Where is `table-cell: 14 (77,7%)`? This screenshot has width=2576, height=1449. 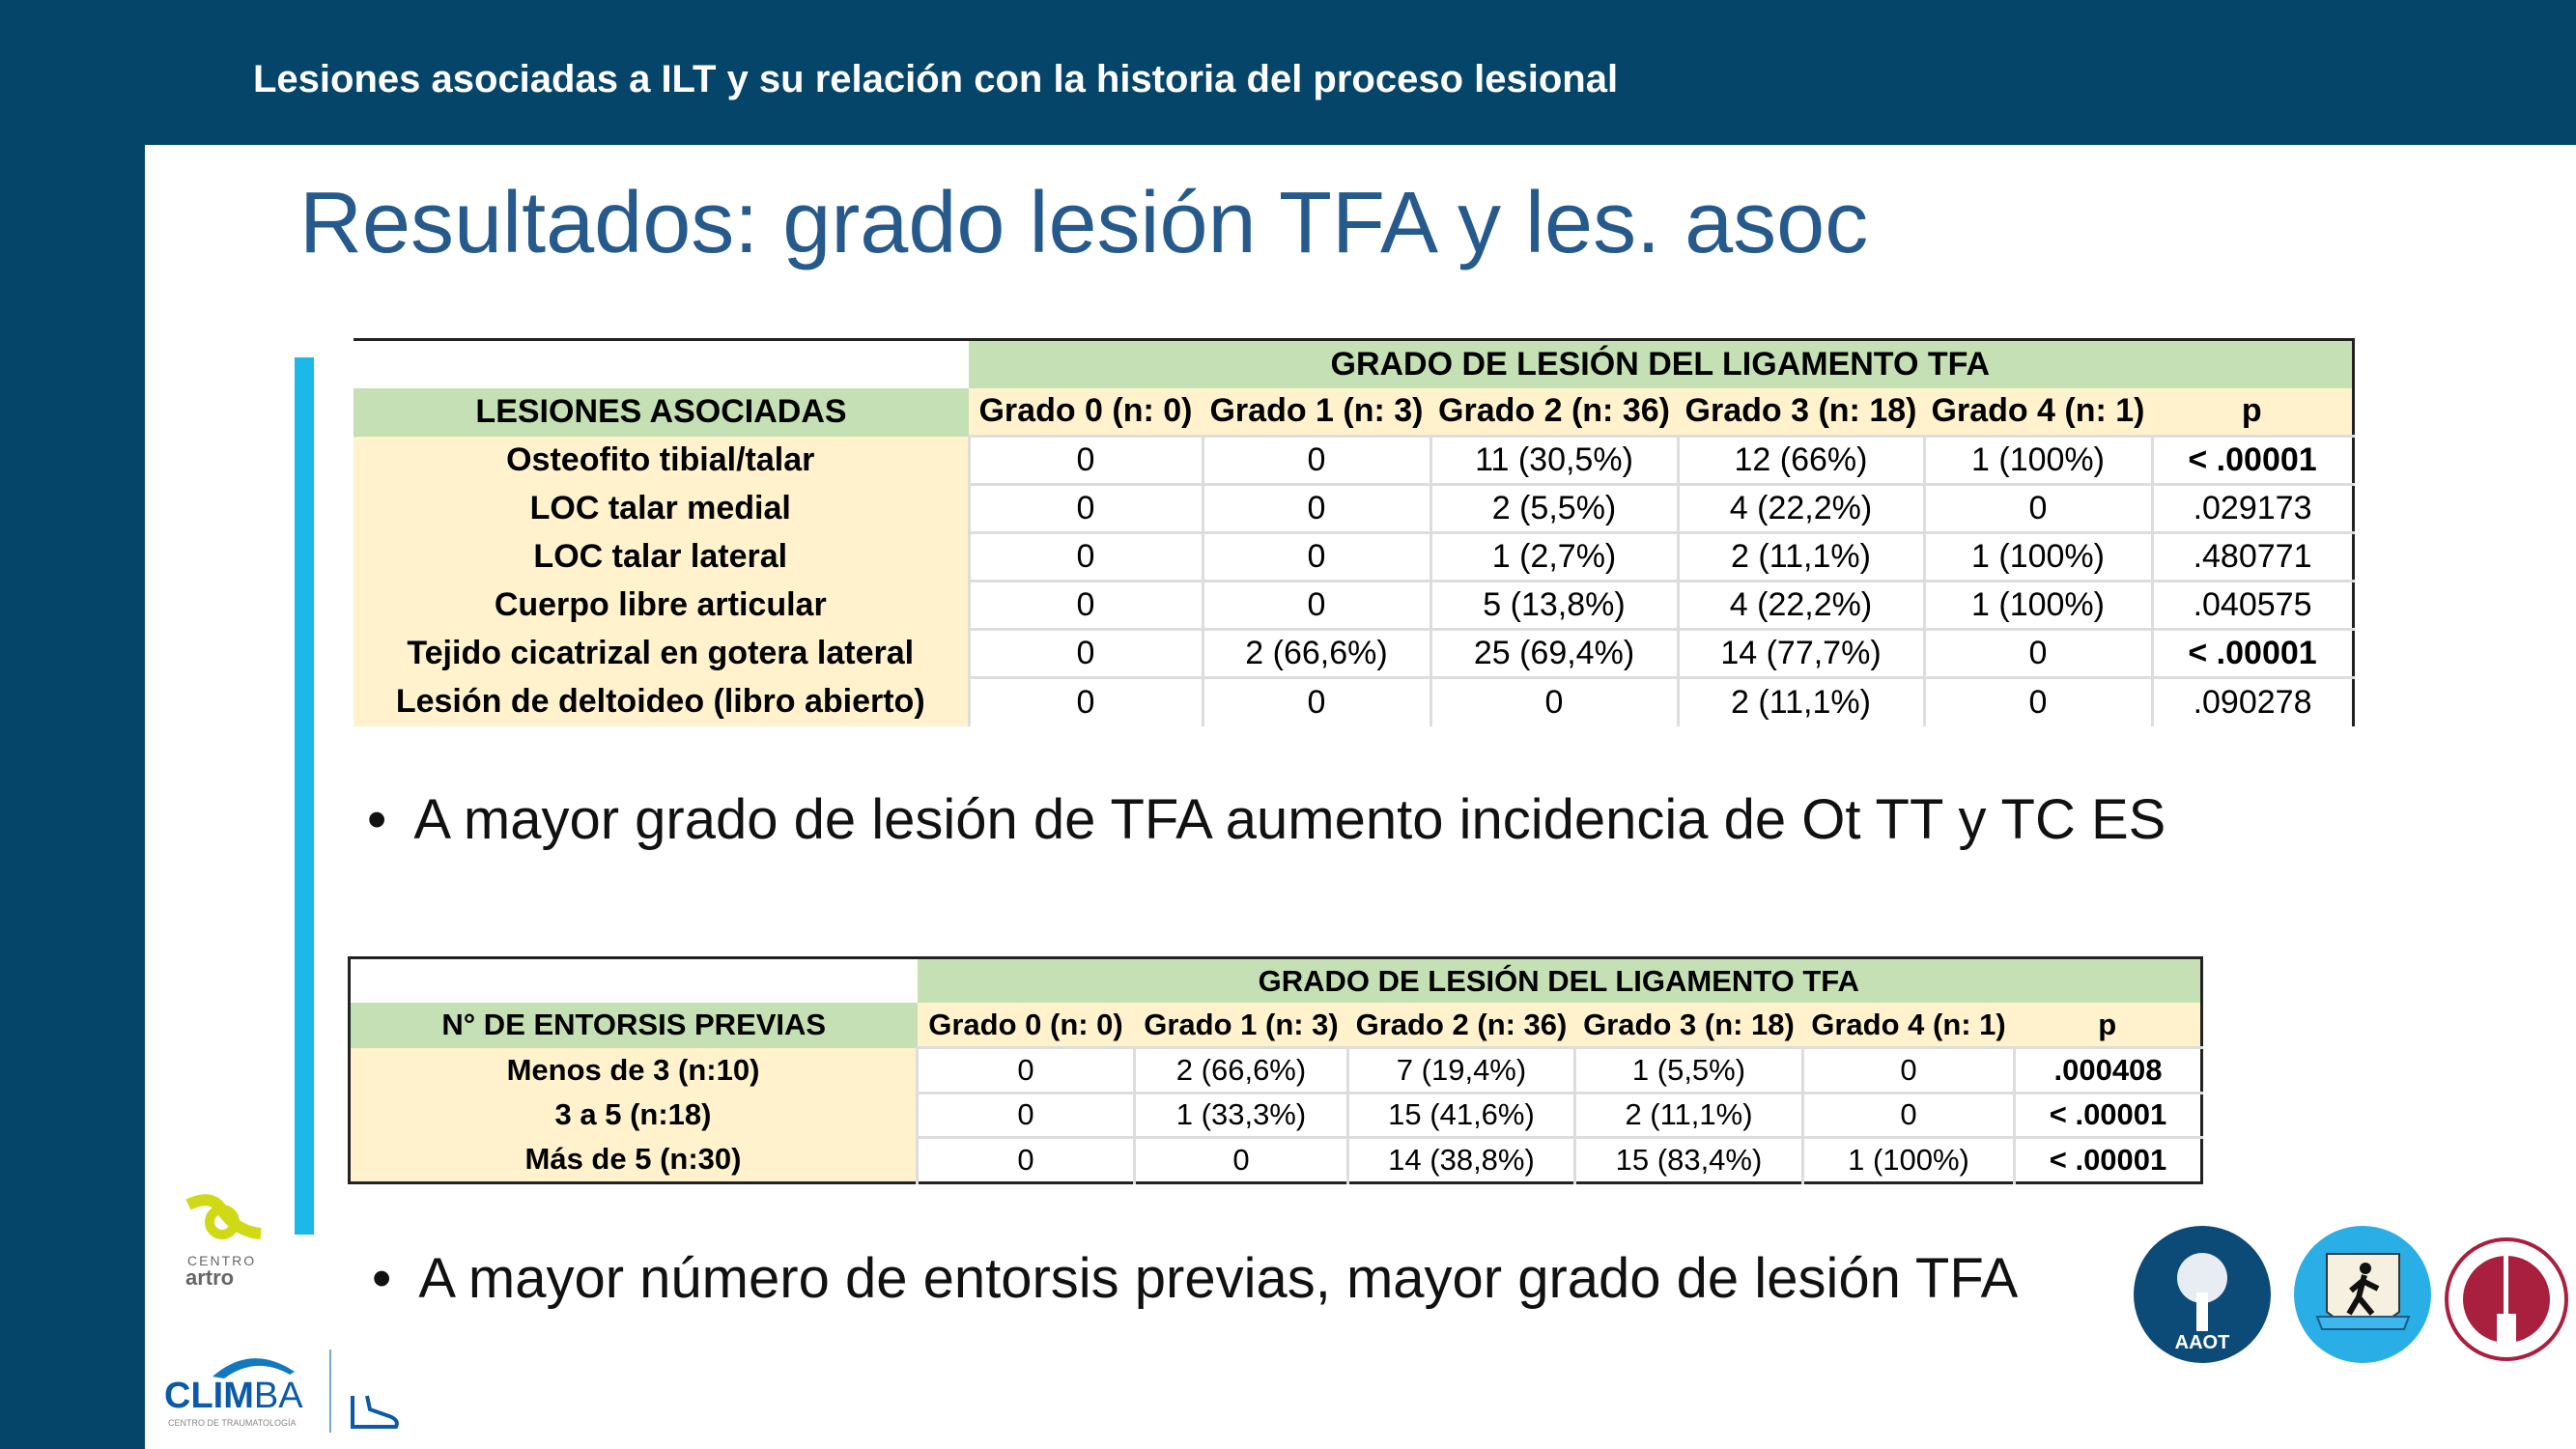
table-cell: 14 (77,7%) is located at coordinates (1800, 653).